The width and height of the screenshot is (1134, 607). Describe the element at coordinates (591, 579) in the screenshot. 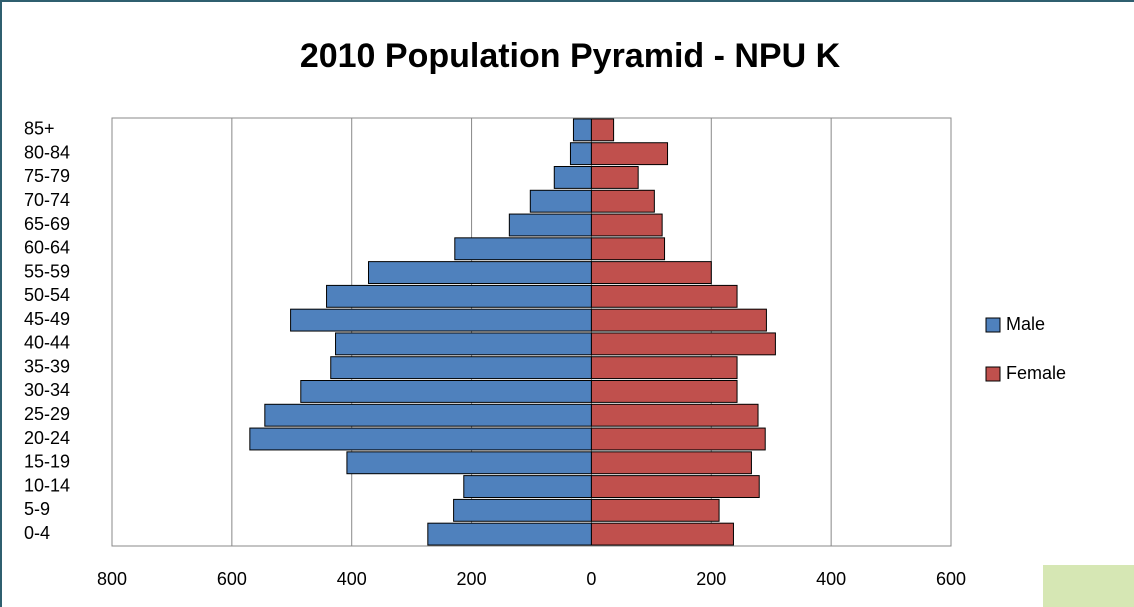

I see `x-tick-label: 0` at that location.